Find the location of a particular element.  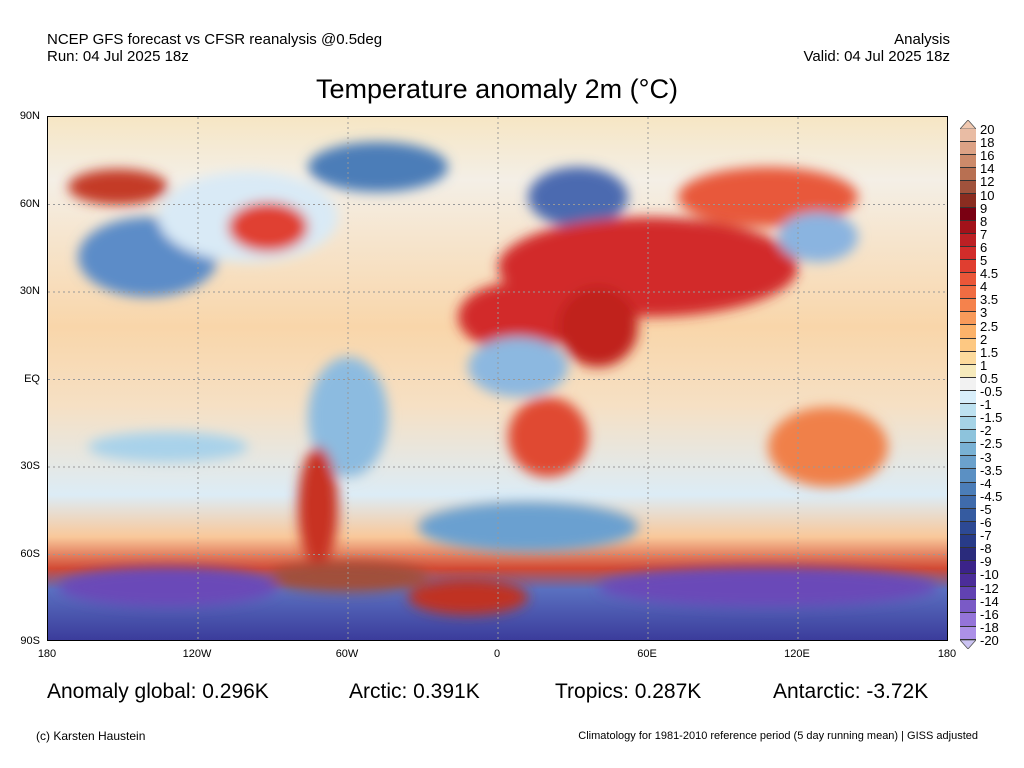

colorbar-label: -18 is located at coordinates (989, 627).